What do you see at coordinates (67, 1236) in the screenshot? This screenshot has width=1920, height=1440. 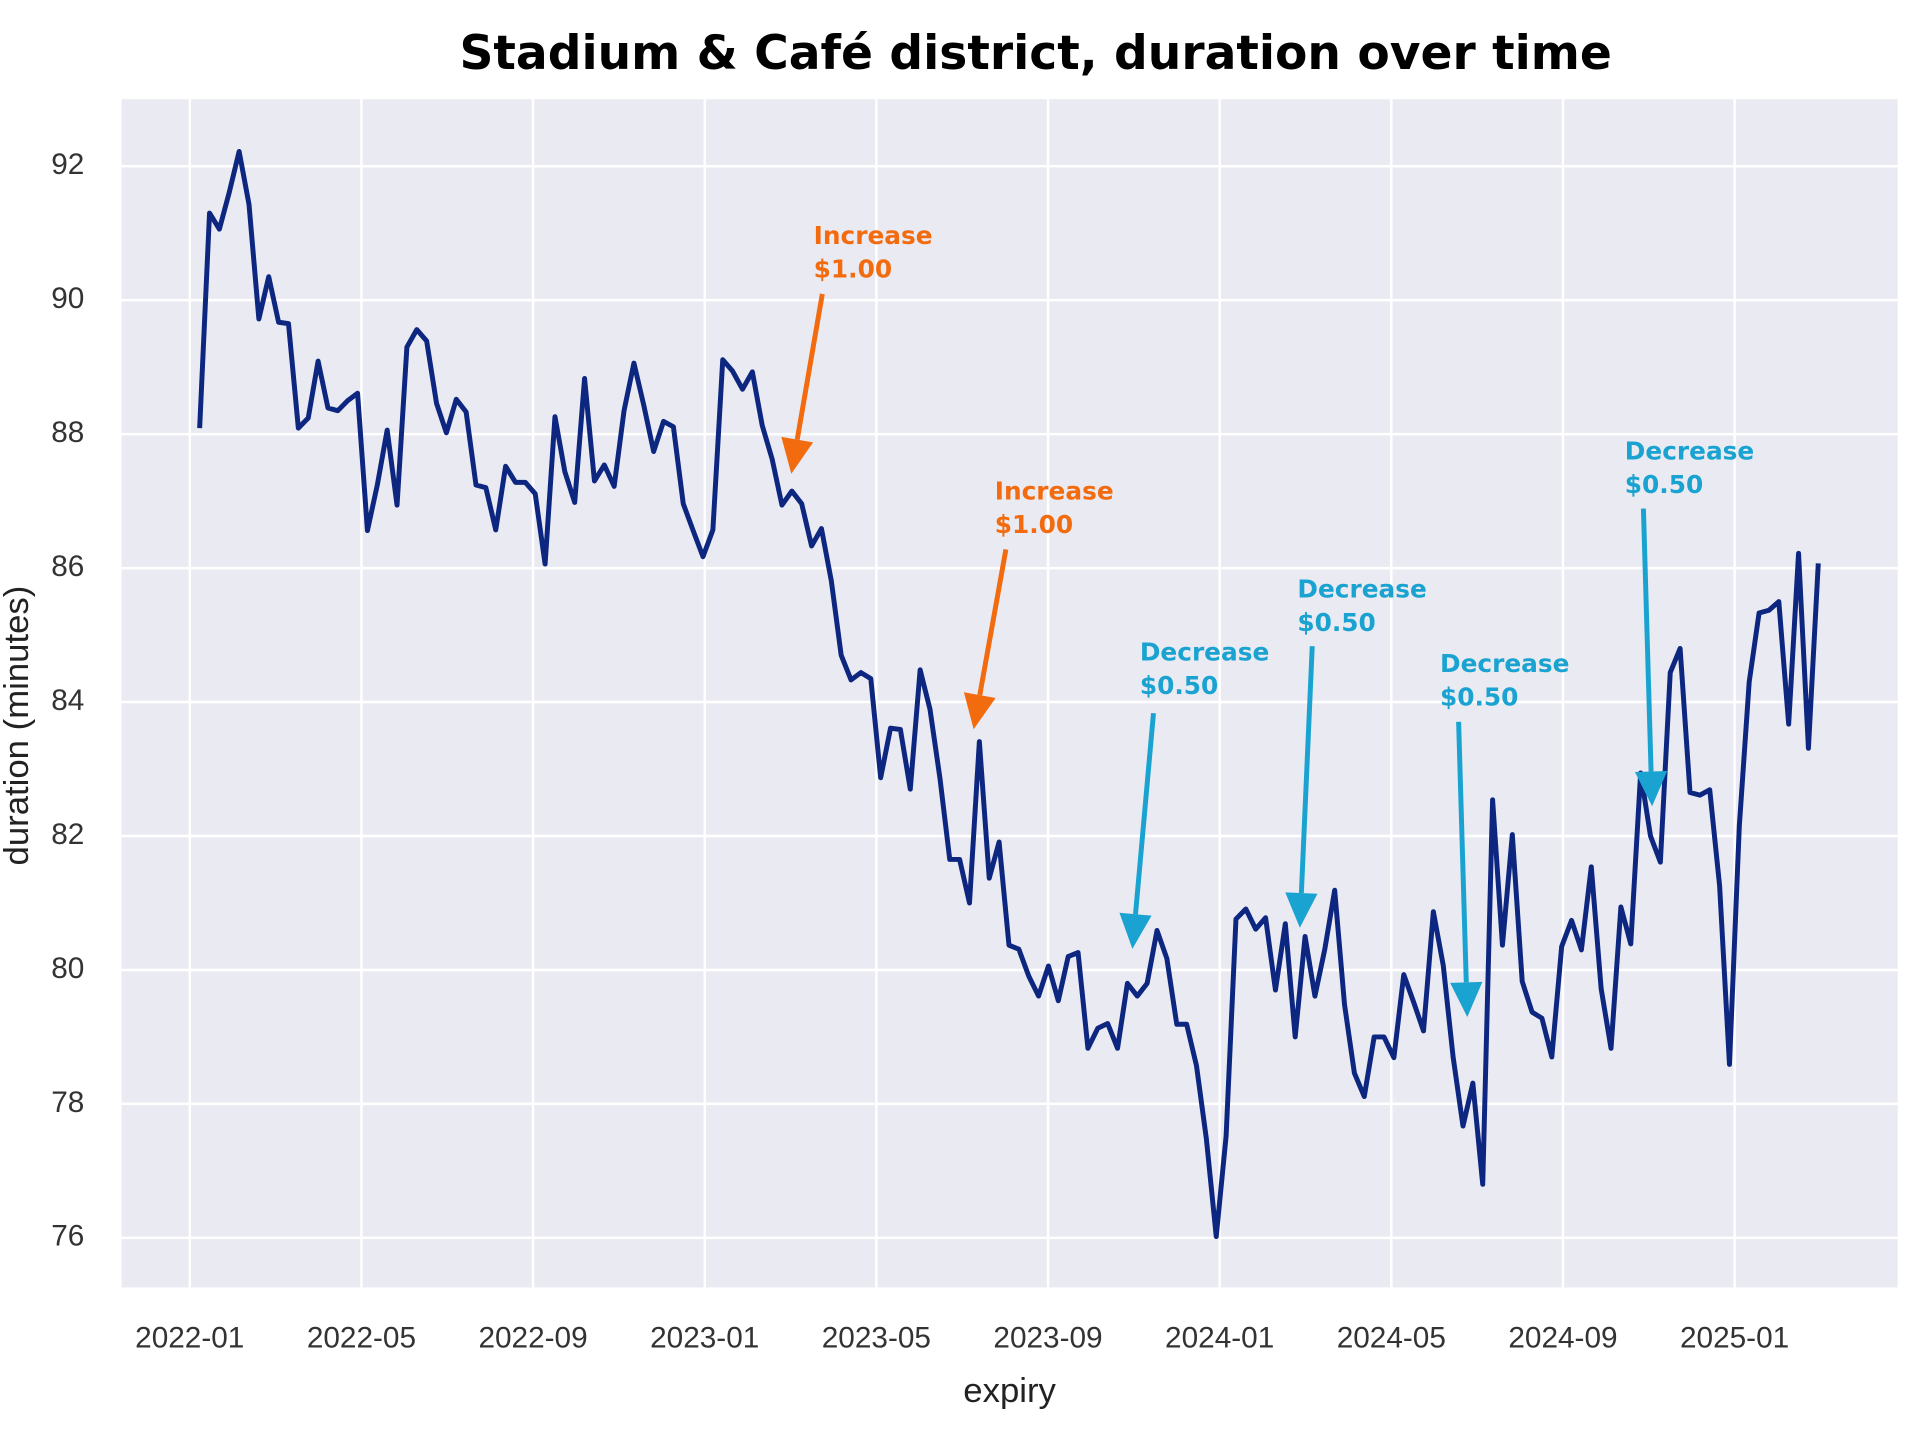 I see `y-tick-label: 76` at bounding box center [67, 1236].